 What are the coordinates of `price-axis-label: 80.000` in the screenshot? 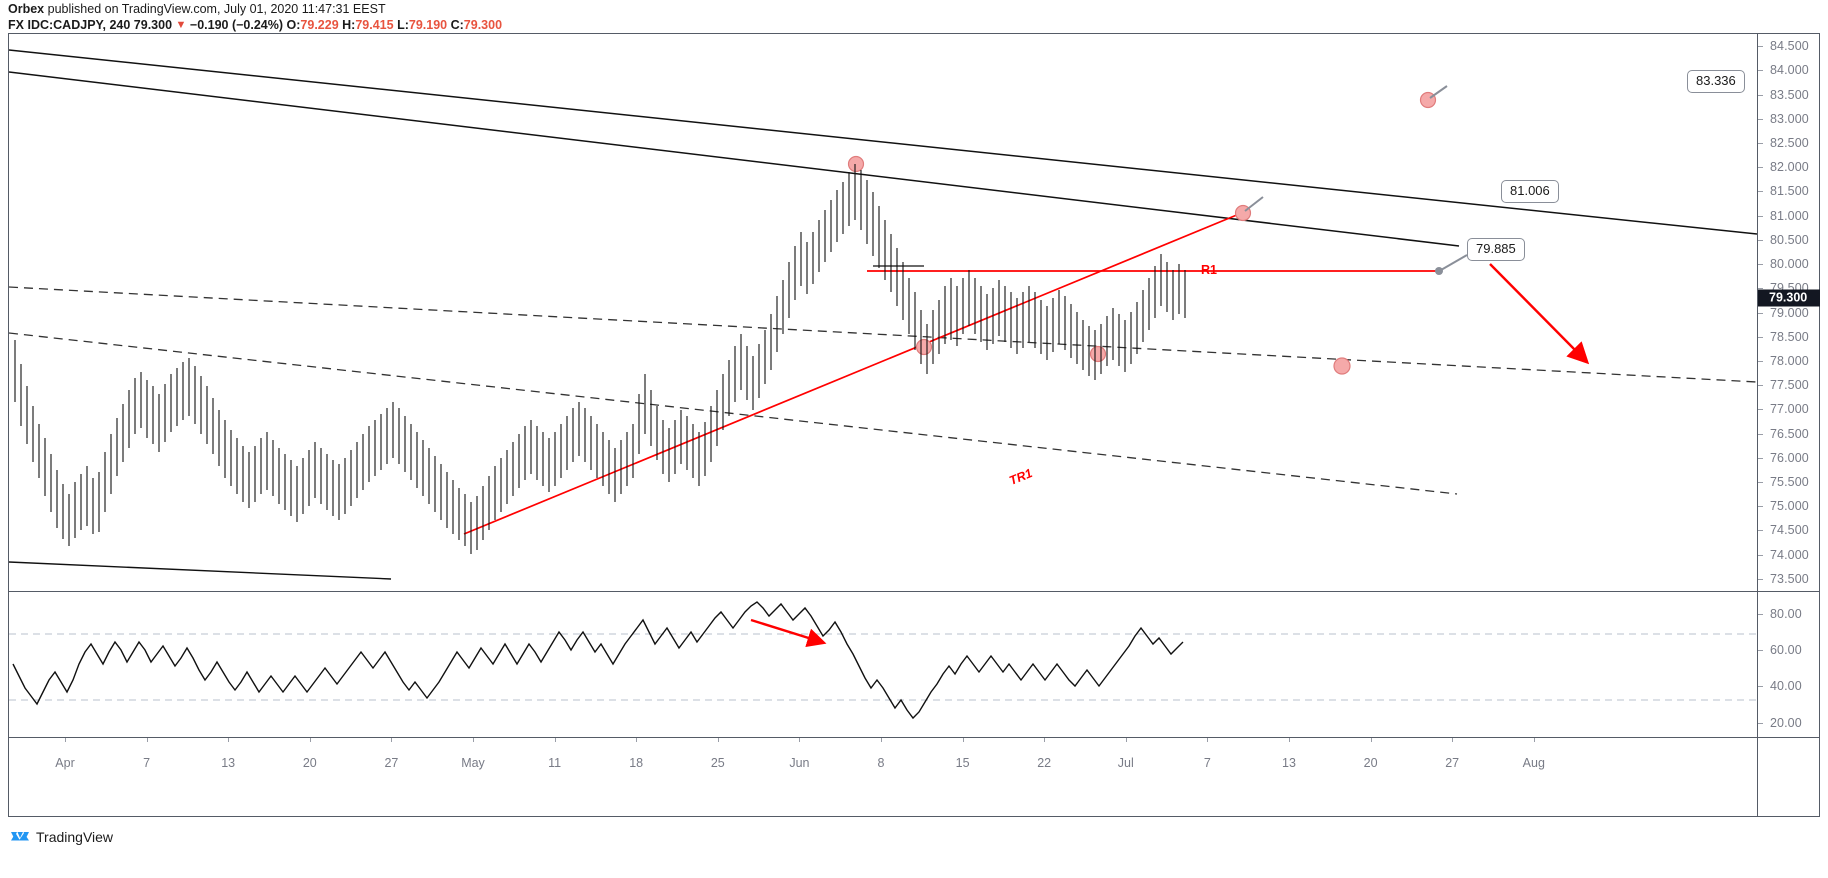 It's located at (1789, 264).